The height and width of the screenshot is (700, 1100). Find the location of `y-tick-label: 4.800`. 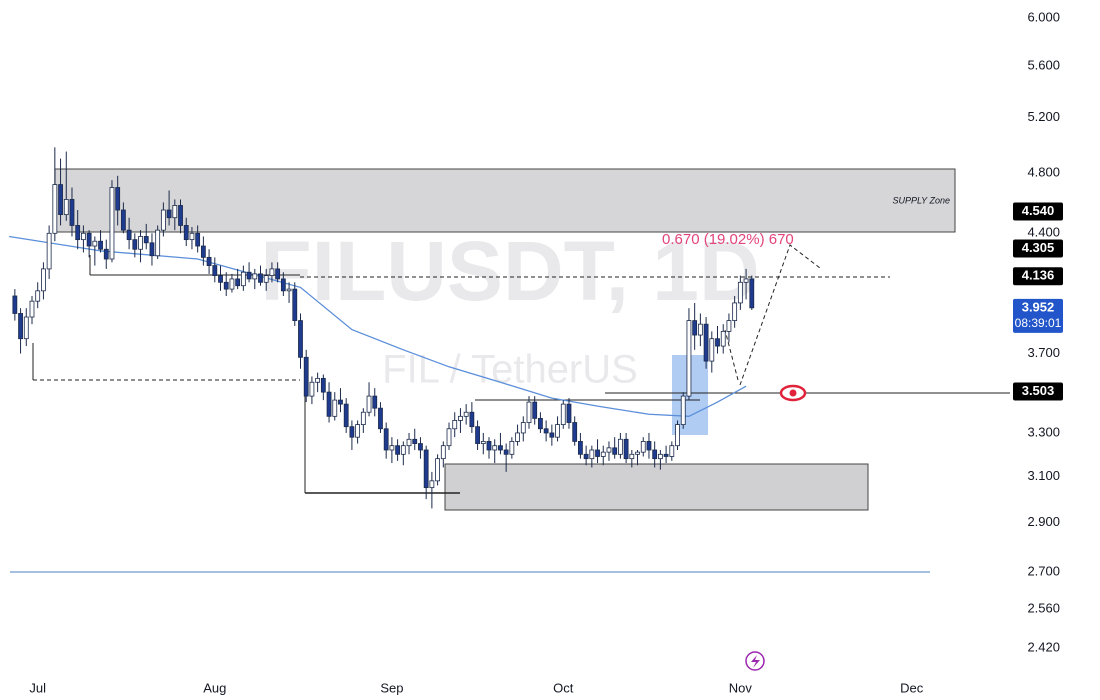

y-tick-label: 4.800 is located at coordinates (1043, 171).